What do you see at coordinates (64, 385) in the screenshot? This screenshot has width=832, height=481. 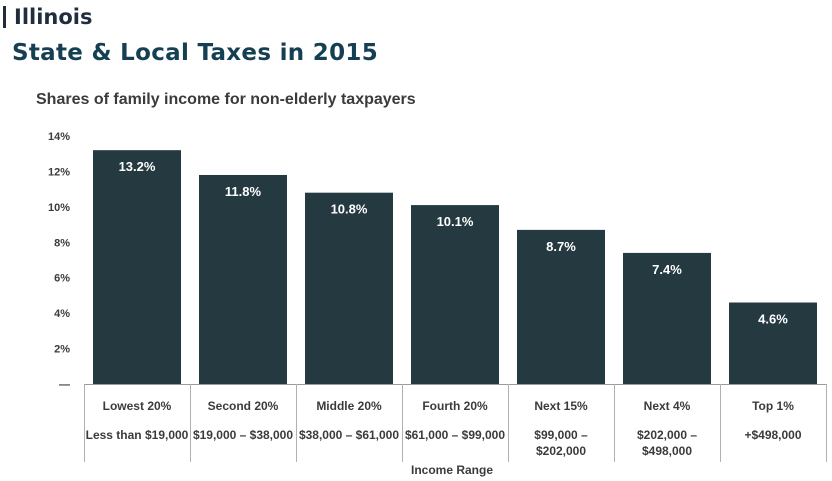 I see `y-tick-label: —` at bounding box center [64, 385].